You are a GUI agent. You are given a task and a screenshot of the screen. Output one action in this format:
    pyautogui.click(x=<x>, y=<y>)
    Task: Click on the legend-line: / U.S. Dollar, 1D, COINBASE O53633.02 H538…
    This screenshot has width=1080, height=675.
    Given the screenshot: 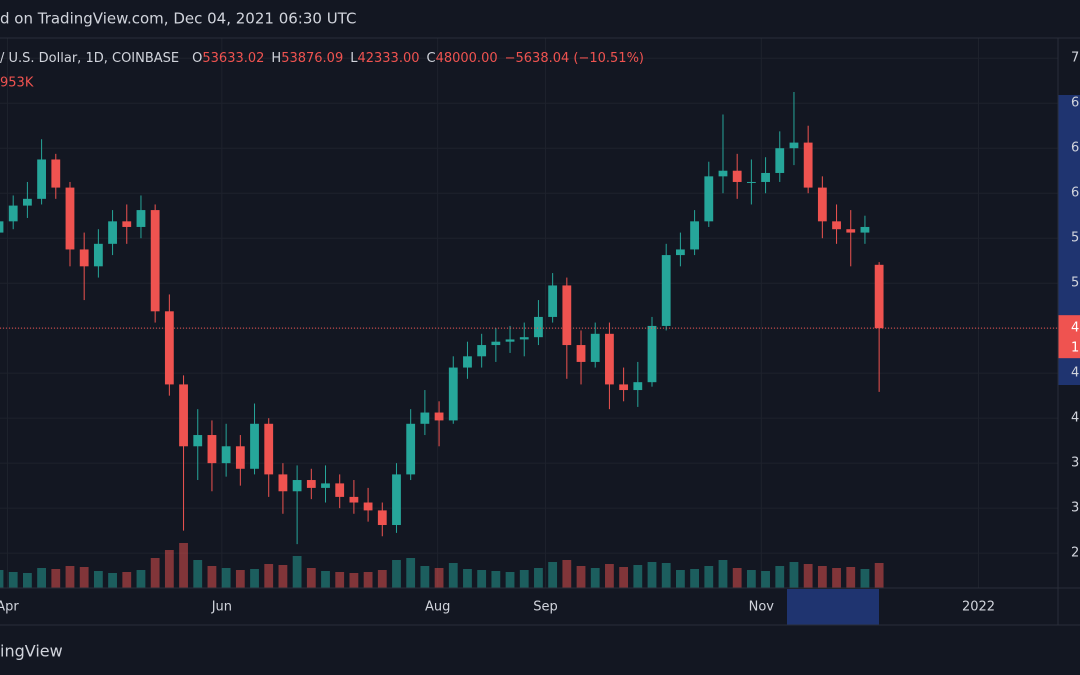 What is the action you would take?
    pyautogui.click(x=322, y=58)
    